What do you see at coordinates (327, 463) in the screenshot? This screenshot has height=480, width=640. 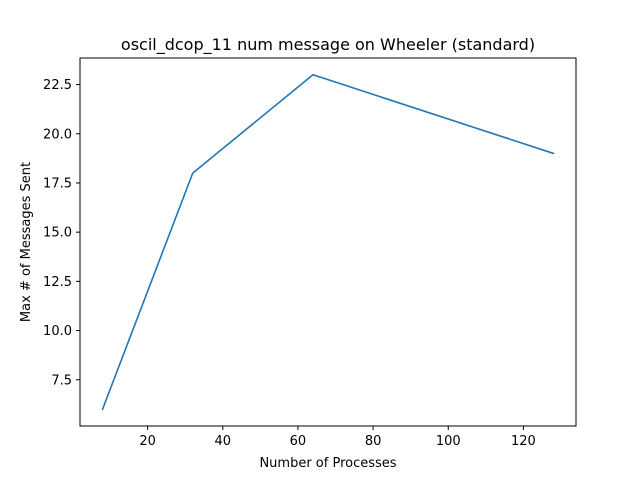 I see `x-axis-label: Number of Processes` at bounding box center [327, 463].